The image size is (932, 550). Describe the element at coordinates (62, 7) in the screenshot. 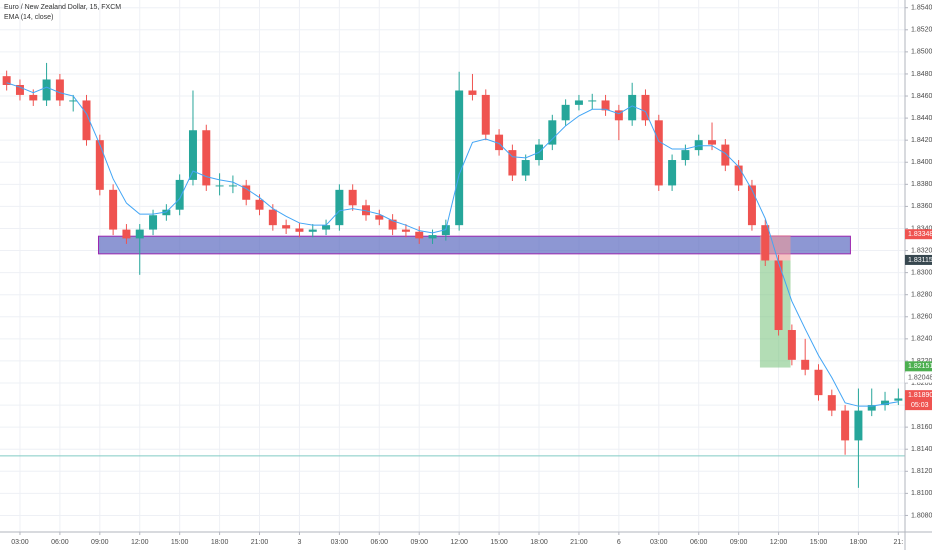

I see `chart-title: Euro / New Zealand Dollar, 15, FXCM` at that location.